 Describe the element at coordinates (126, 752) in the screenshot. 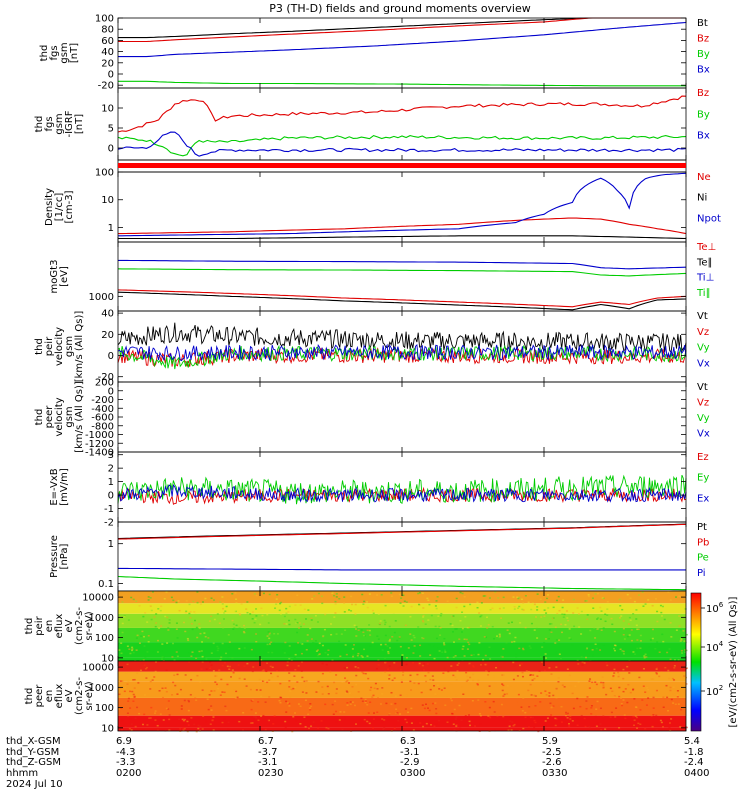

I see `x-axis-value: -4.3` at that location.